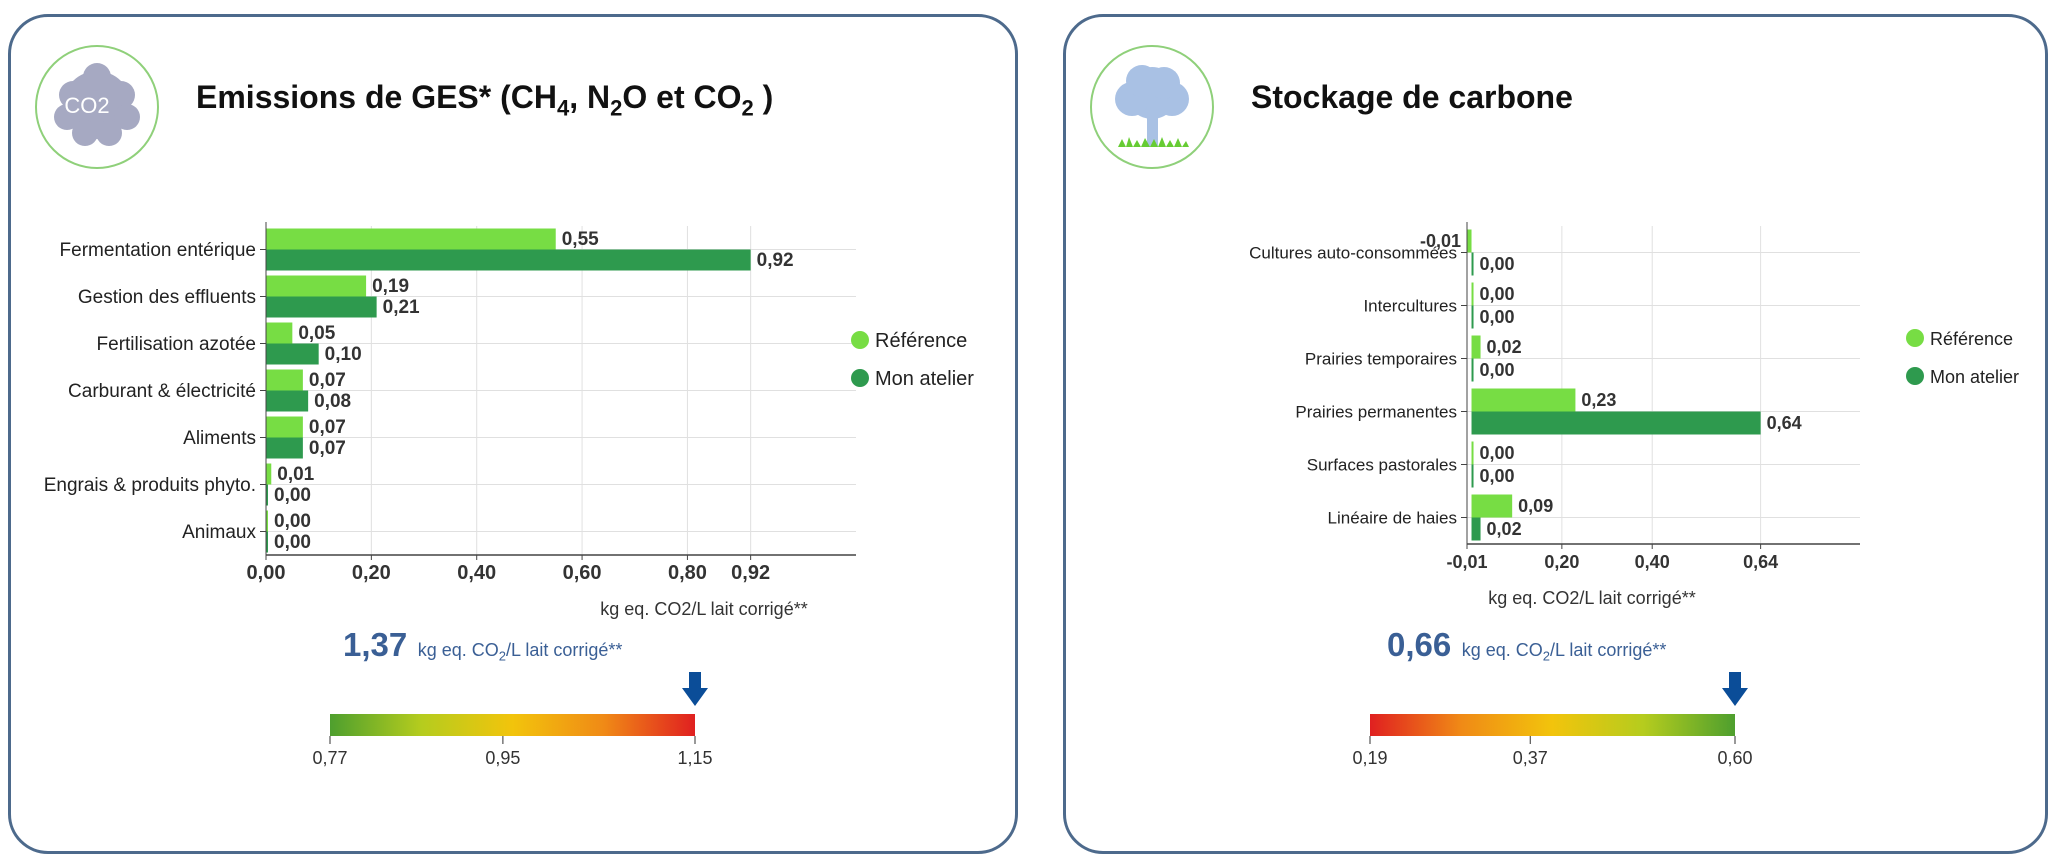 Image resolution: width=2052 pixels, height=854 pixels. Describe the element at coordinates (343, 354) in the screenshot. I see `data-label: 0,10` at that location.